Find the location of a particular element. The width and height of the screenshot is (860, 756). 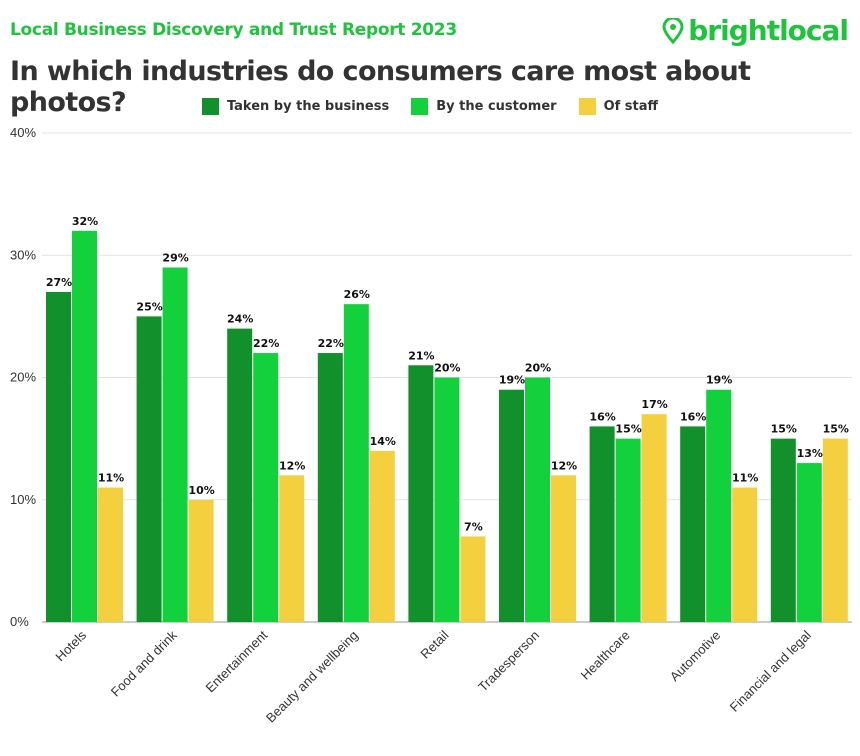

legend-label: Taken by the business is located at coordinates (308, 106).